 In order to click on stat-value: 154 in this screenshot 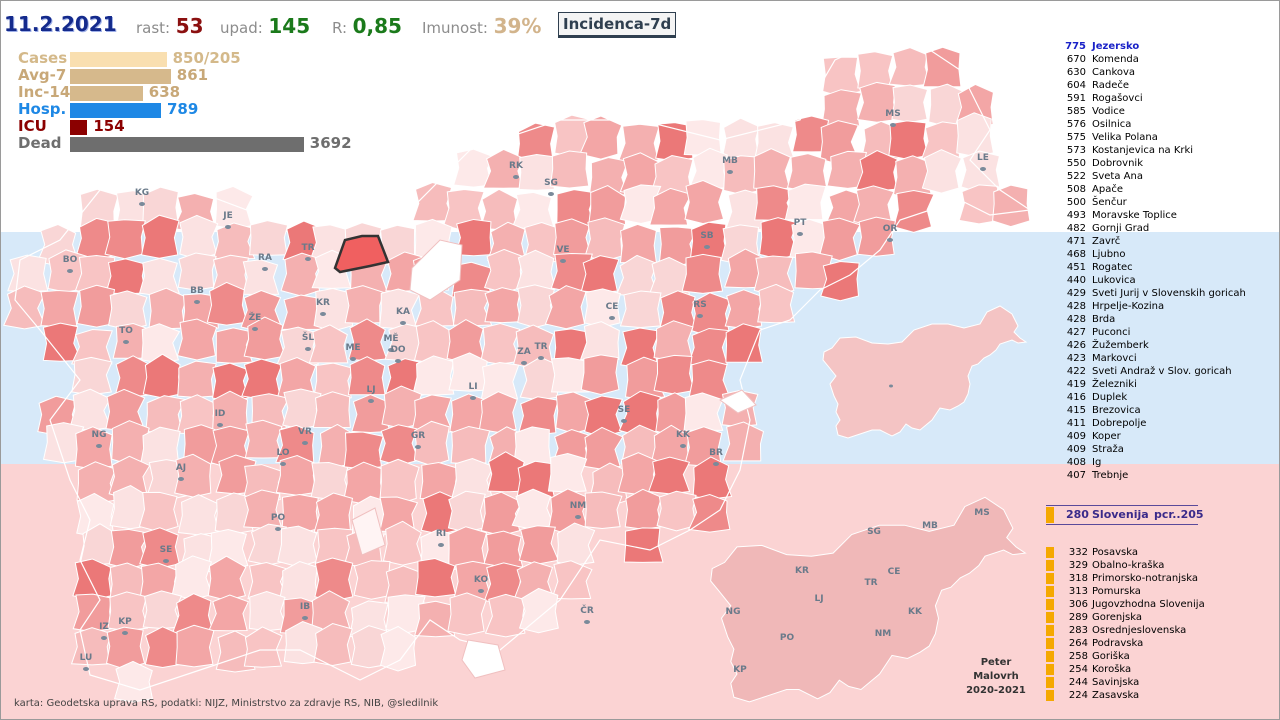, I will do `click(109, 126)`.